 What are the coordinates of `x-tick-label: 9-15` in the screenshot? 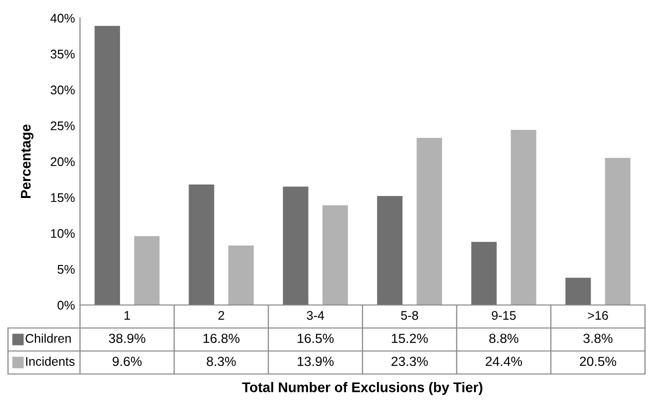 It's located at (504, 315).